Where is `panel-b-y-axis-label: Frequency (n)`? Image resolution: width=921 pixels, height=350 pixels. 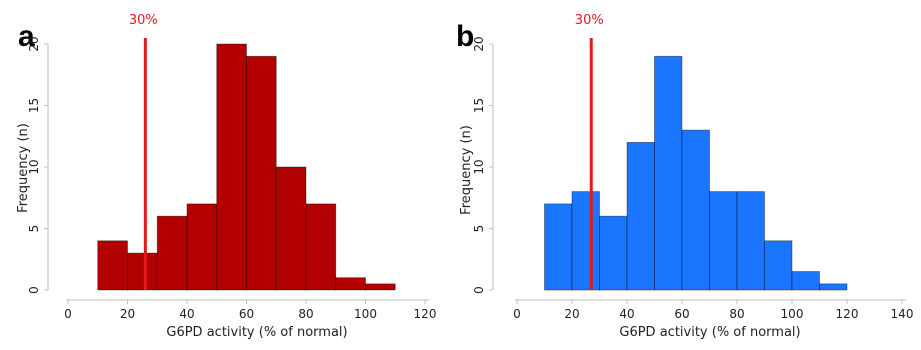 panel-b-y-axis-label: Frequency (n) is located at coordinates (466, 170).